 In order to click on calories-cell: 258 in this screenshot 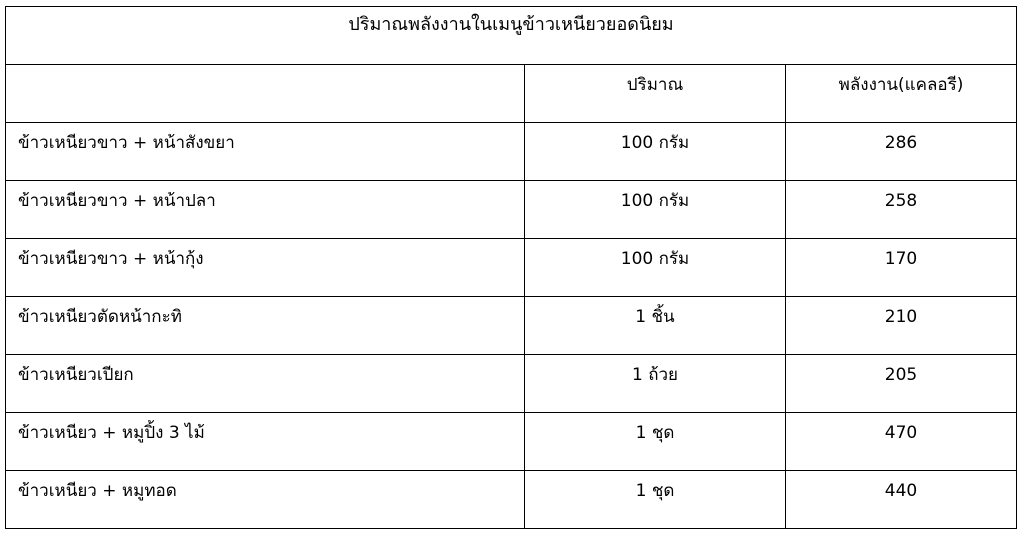, I will do `click(901, 209)`.